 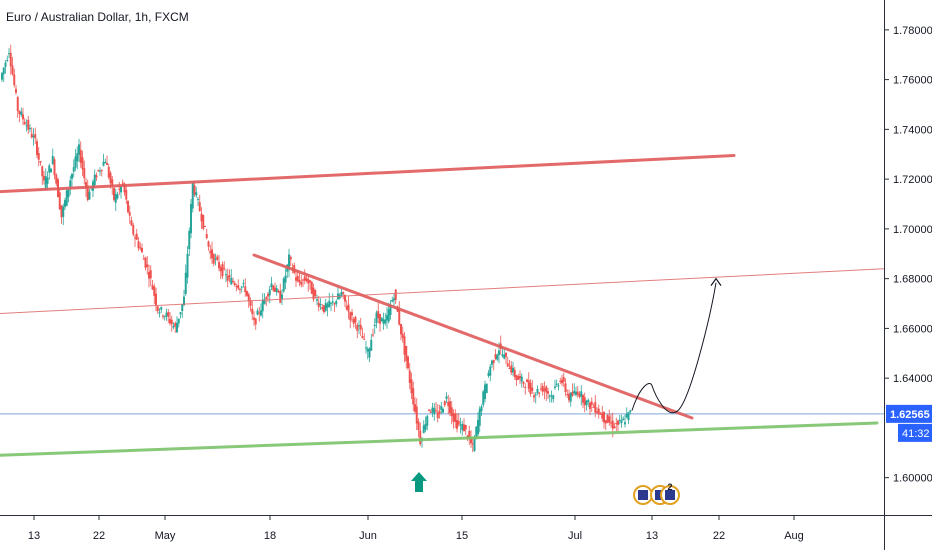 What do you see at coordinates (912, 280) in the screenshot?
I see `y-tick-label: 1.68000` at bounding box center [912, 280].